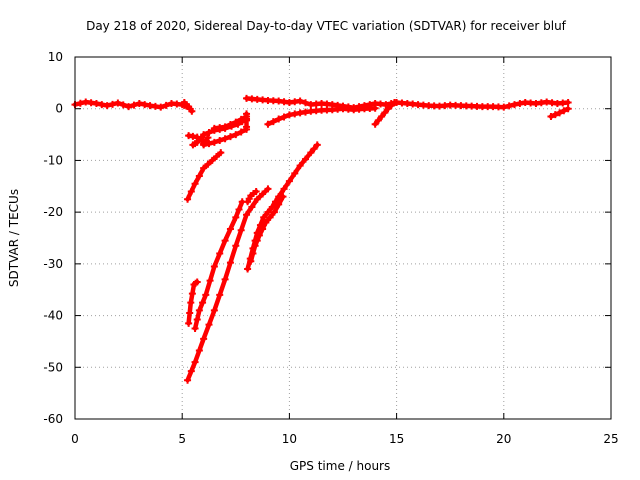  Describe the element at coordinates (503, 439) in the screenshot. I see `x-tick-label: 20` at that location.